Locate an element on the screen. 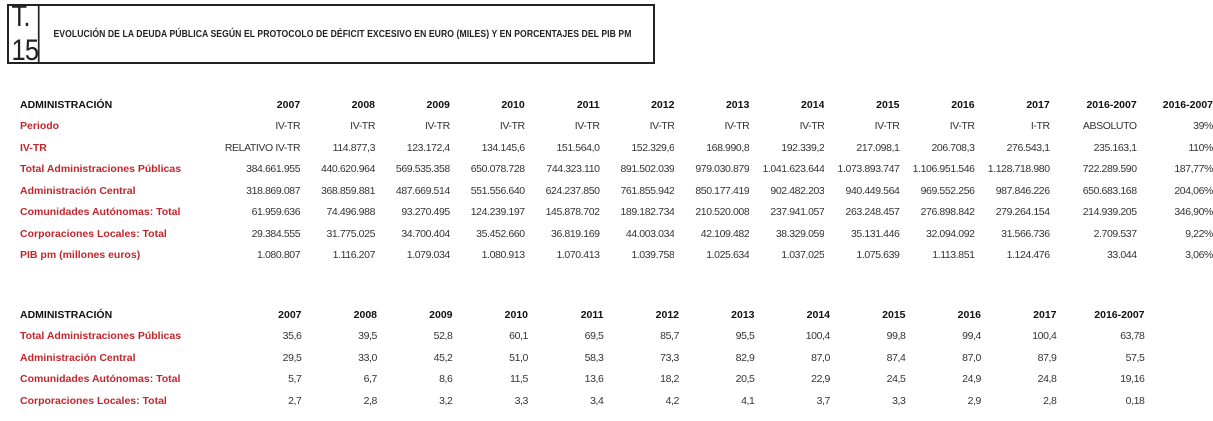  table-cell: 1.079.034 is located at coordinates (428, 255).